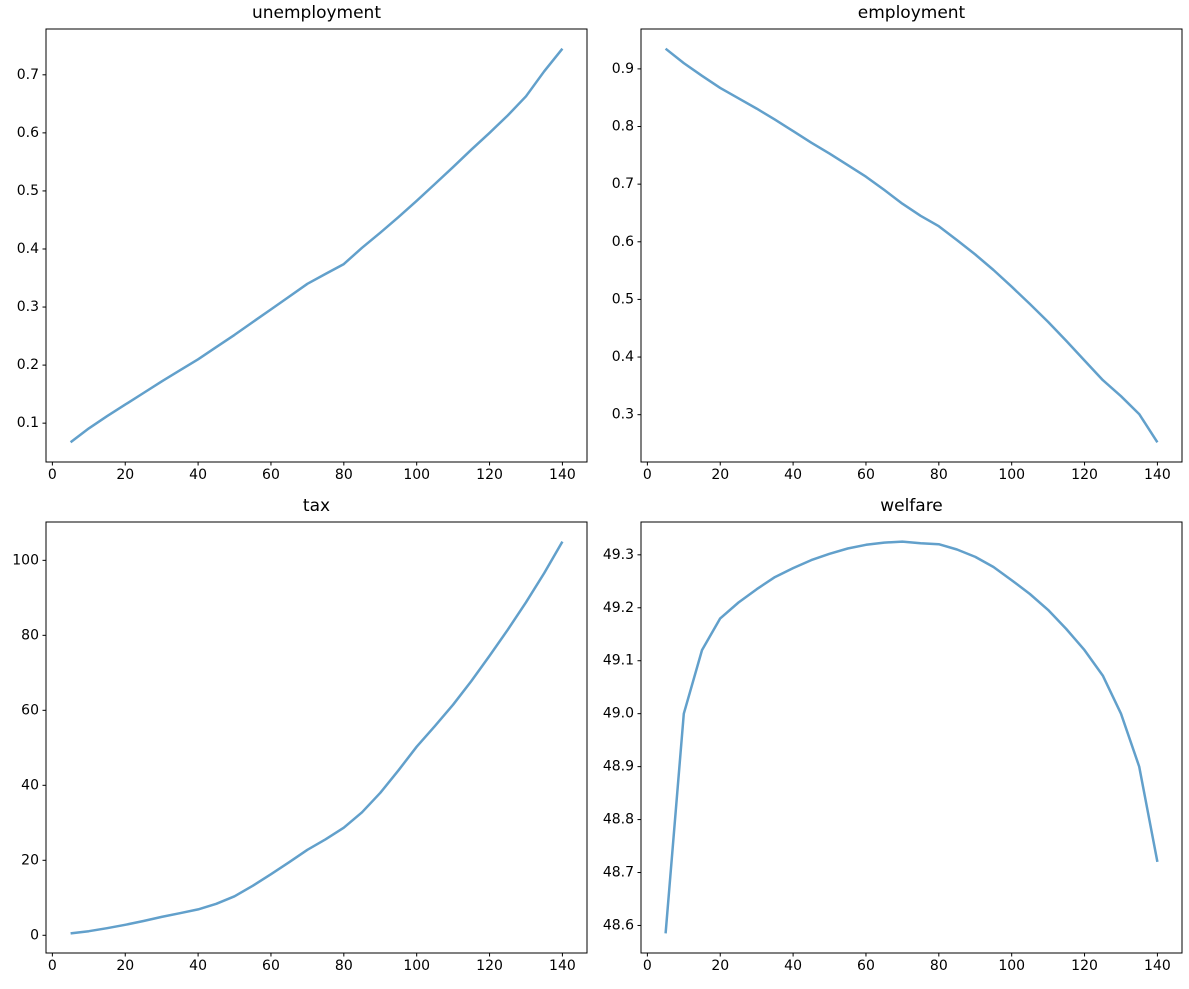 The image size is (1189, 989). I want to click on unemployment-y-tick-label: 0.1, so click(28, 423).